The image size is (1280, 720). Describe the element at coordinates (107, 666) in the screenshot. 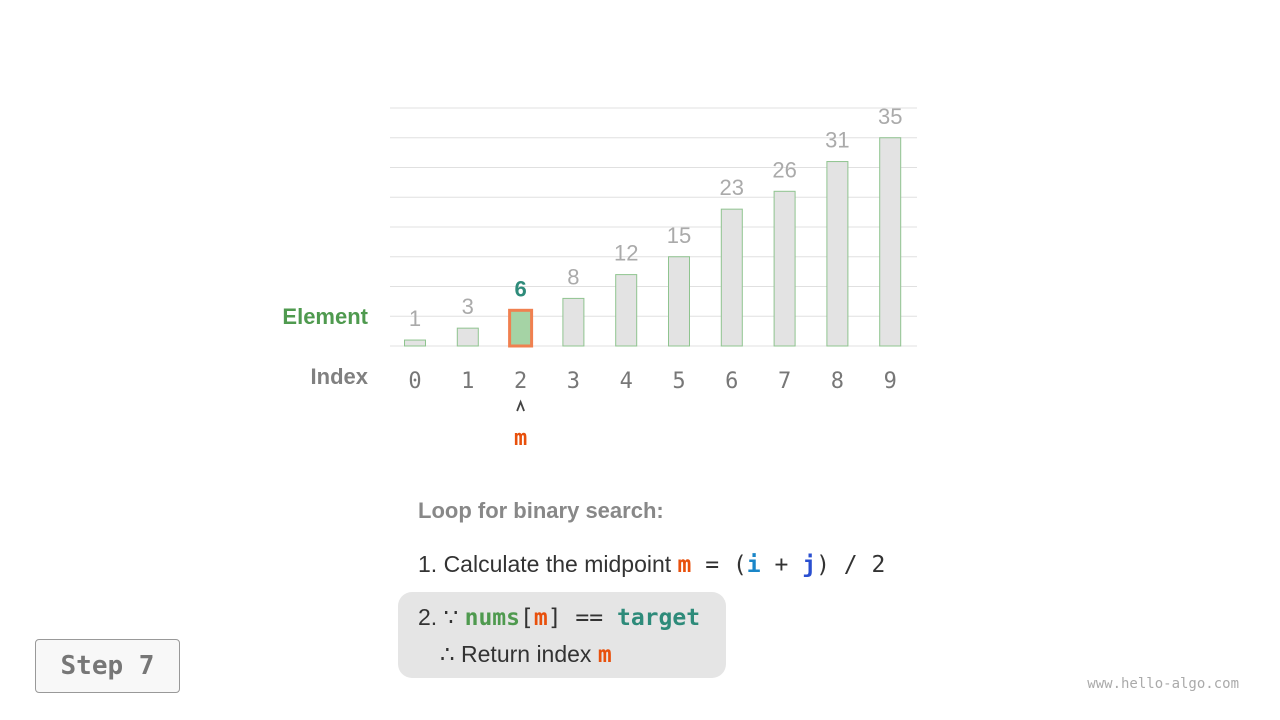

I see `step-button: Step 7` at that location.